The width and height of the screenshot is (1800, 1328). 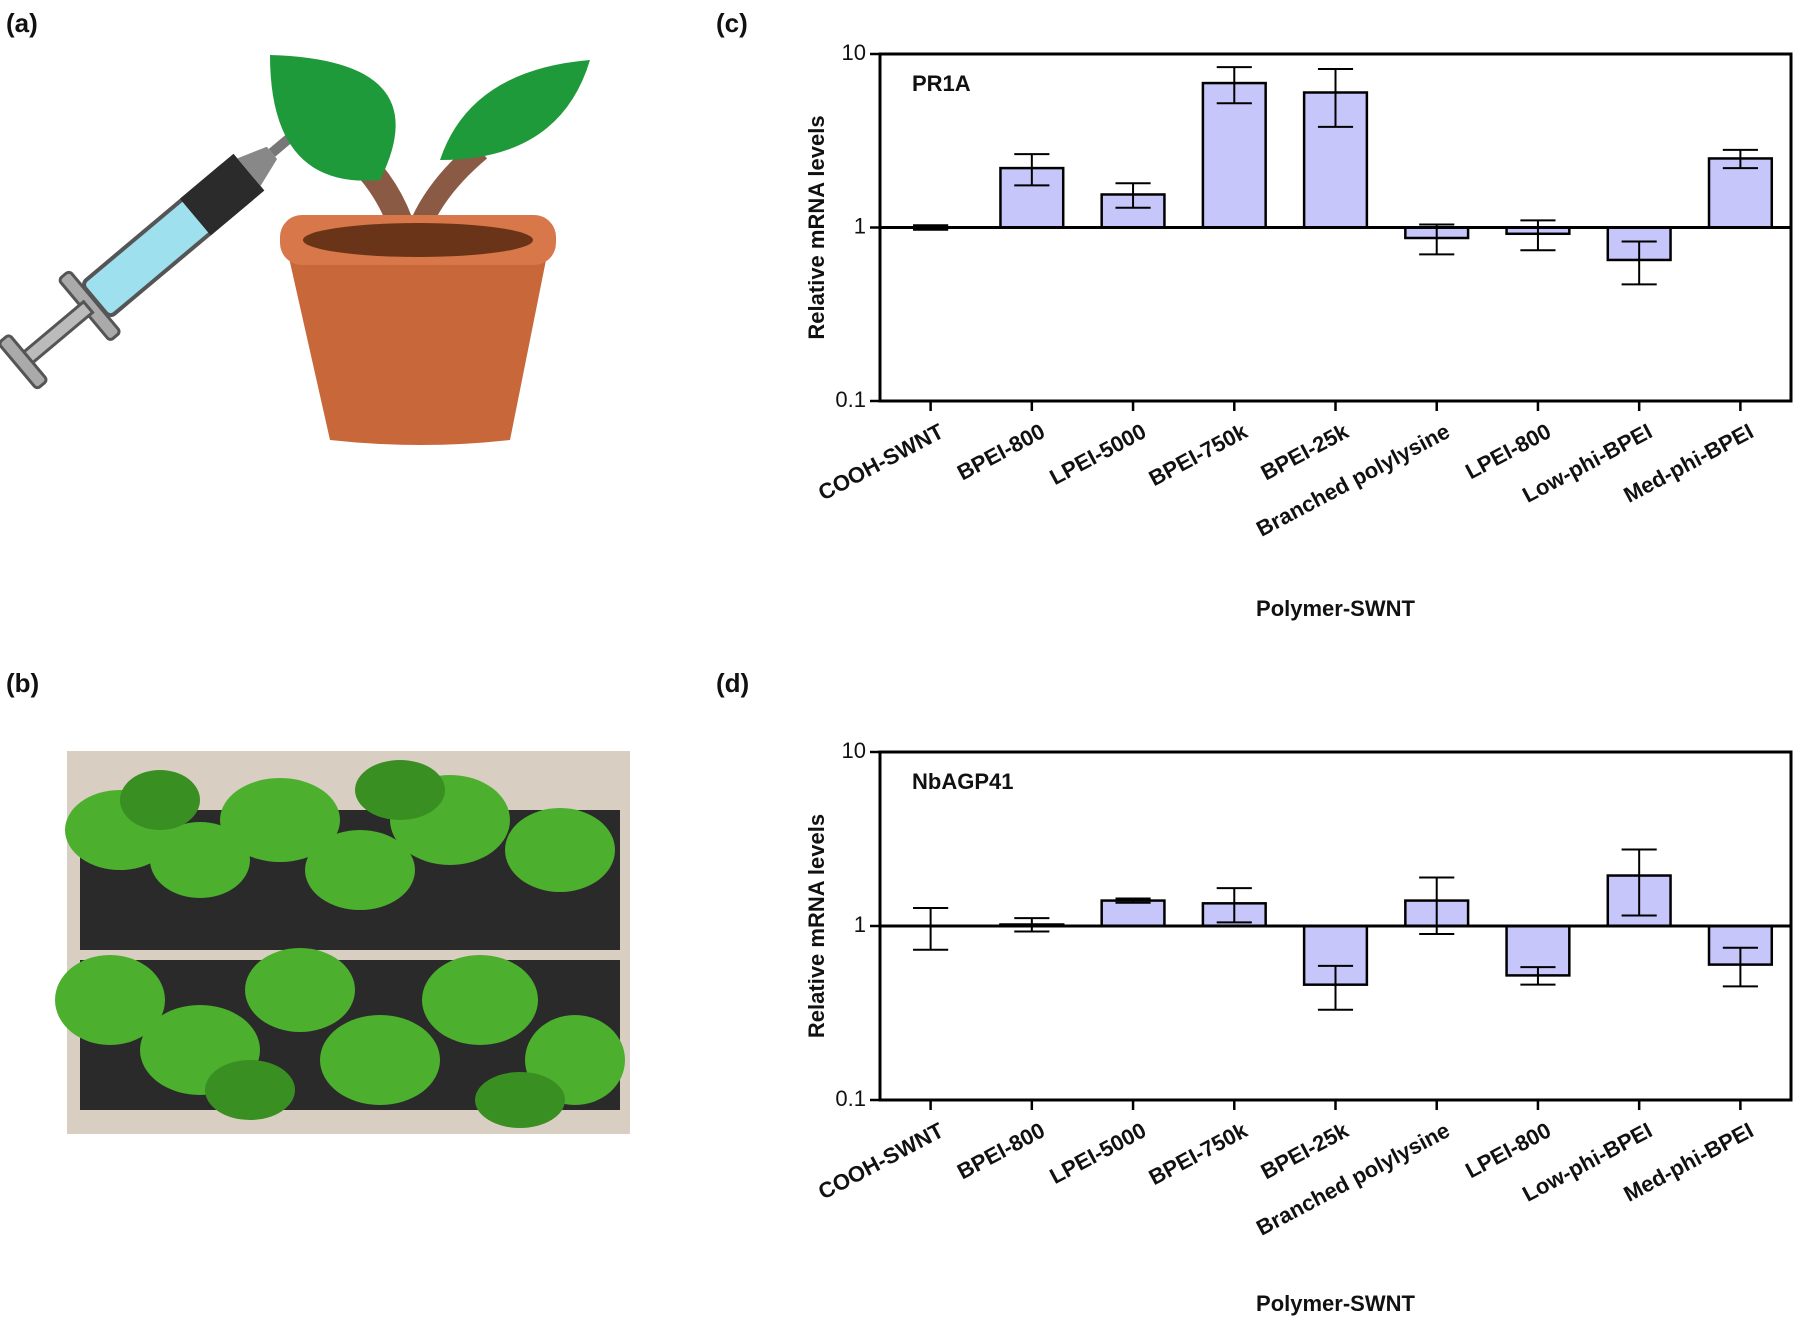 I want to click on panel-label: (a), so click(x=22, y=23).